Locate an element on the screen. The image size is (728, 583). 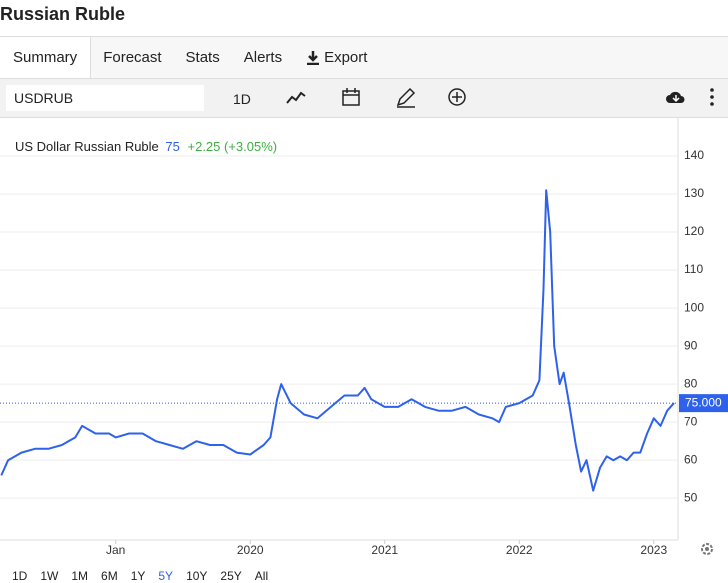
page-title: Russian Ruble is located at coordinates (63, 14).